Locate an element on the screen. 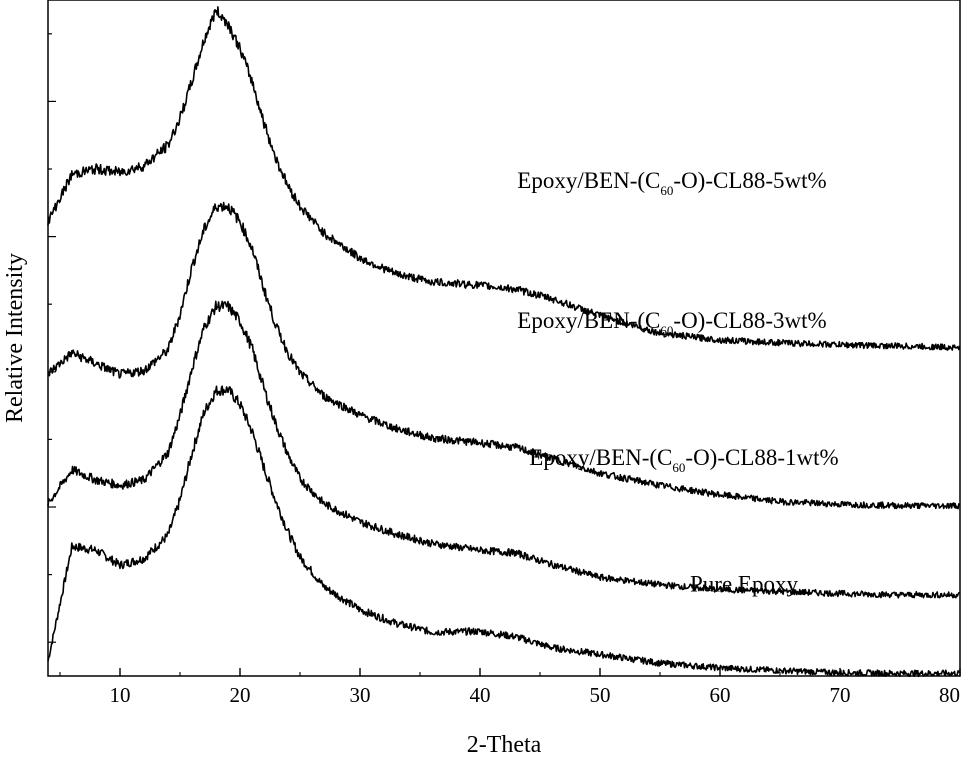 The image size is (980, 759). x-axis: 10 20 30 40 50 60 70 80 is located at coordinates (510, 687).